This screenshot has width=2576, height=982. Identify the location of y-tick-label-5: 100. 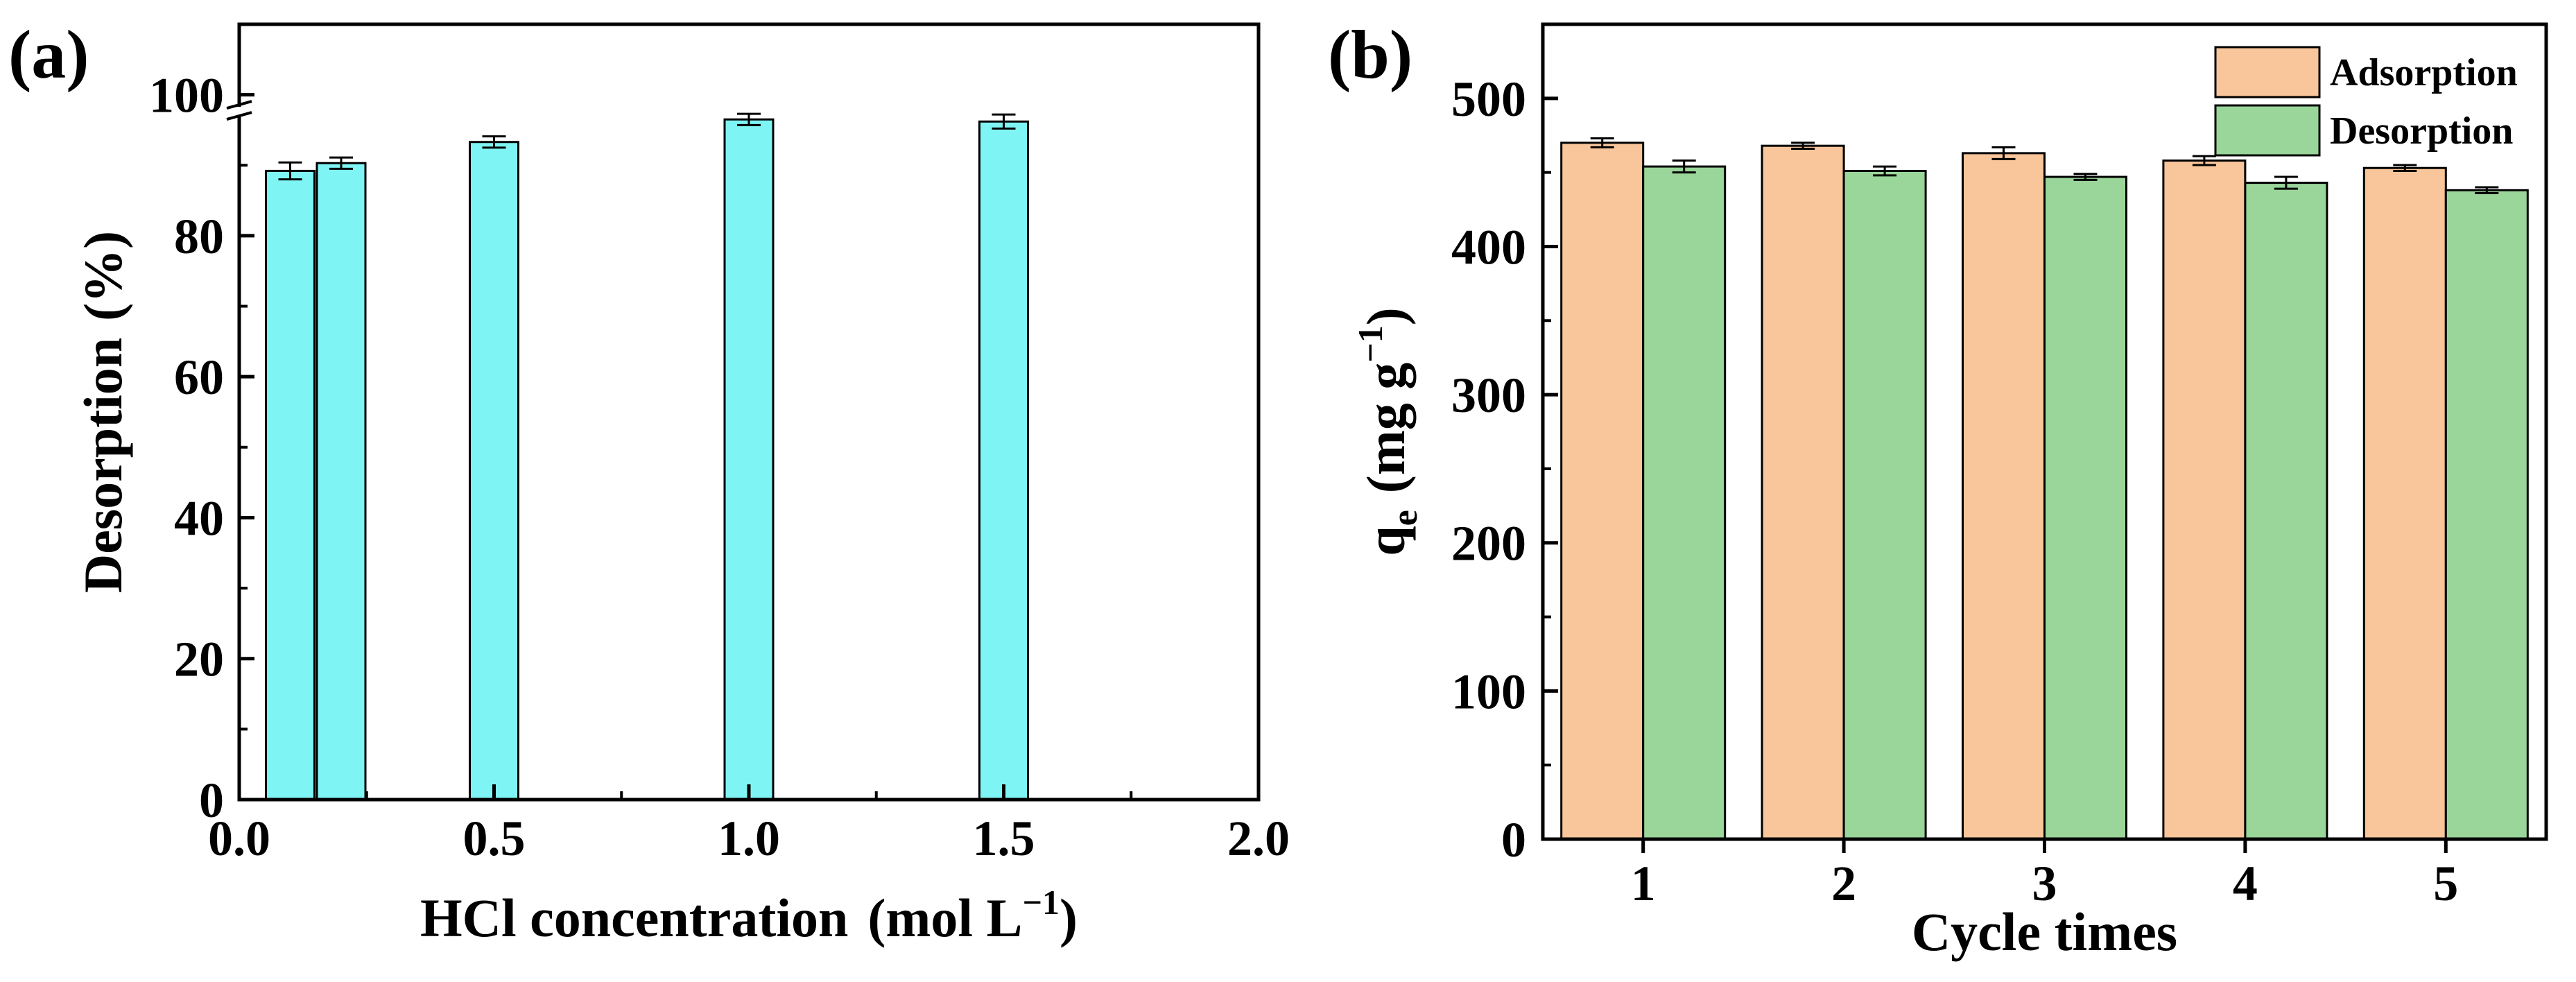
(186, 95).